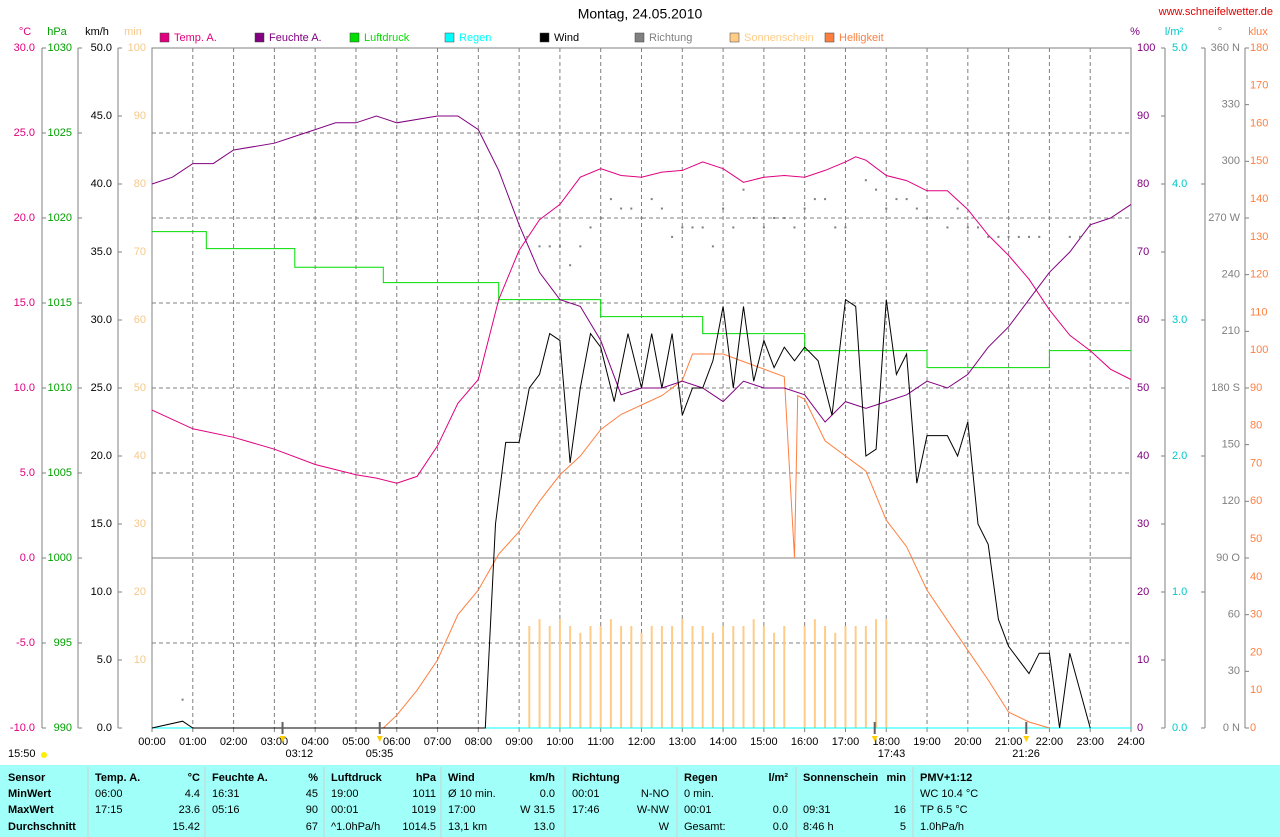 The image size is (1280, 837). What do you see at coordinates (1174, 32) in the screenshot?
I see `axis-unit: l/m²` at bounding box center [1174, 32].